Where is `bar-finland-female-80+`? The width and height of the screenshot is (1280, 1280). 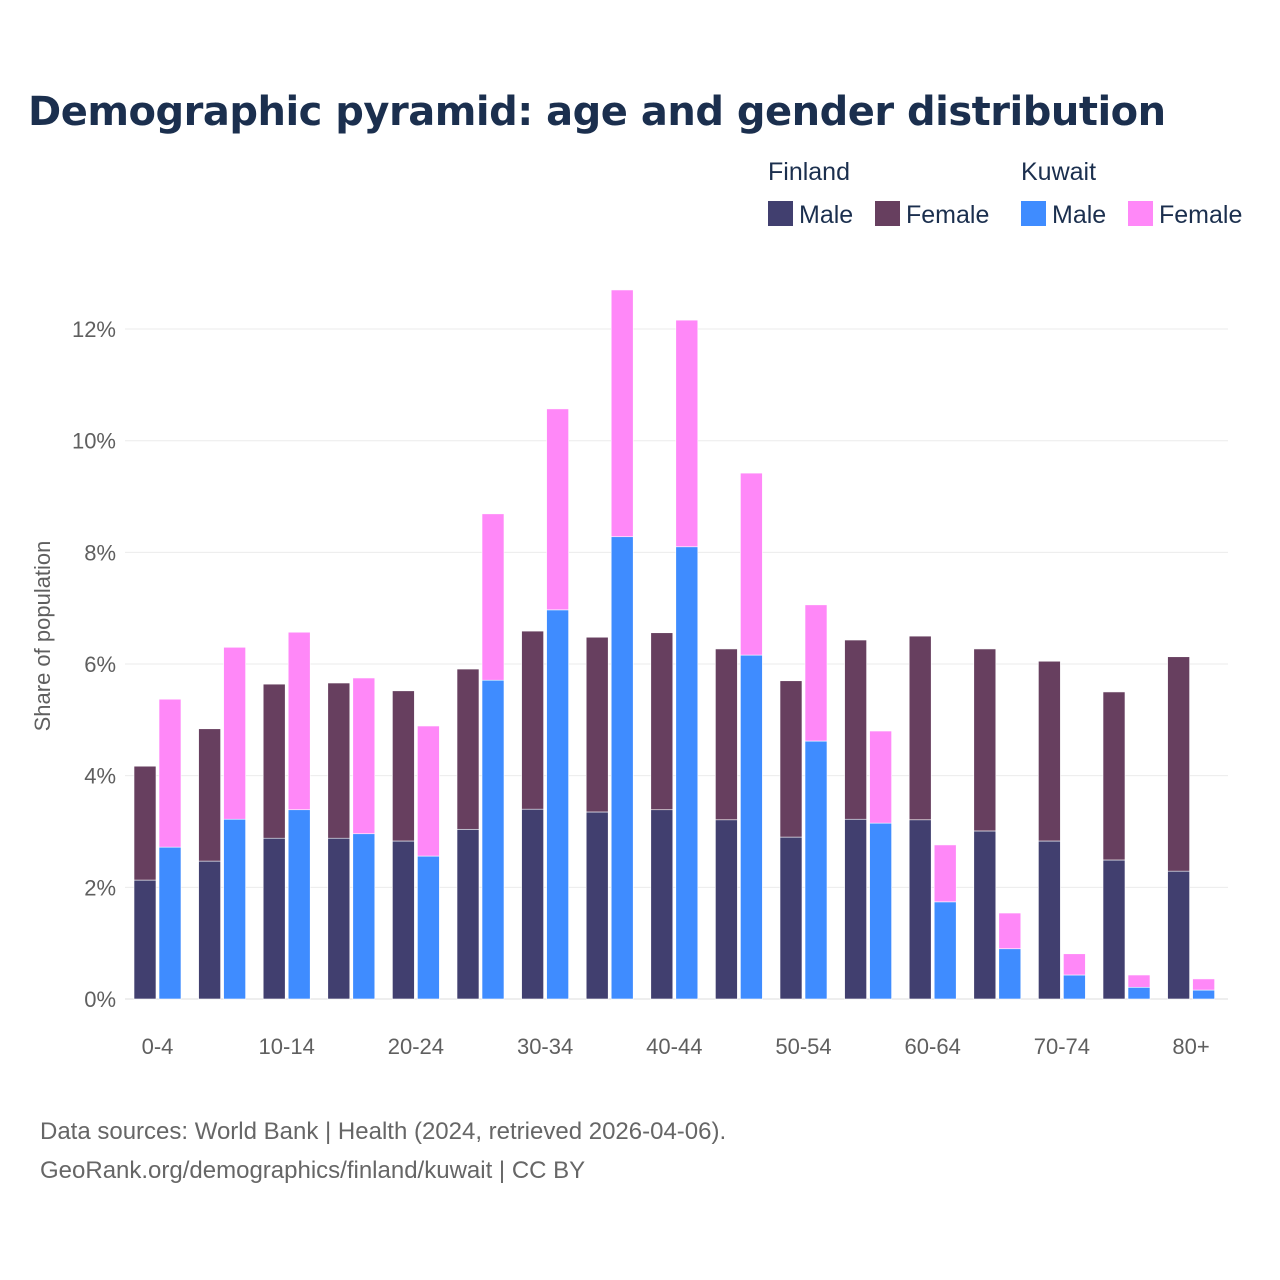 bar-finland-female-80+ is located at coordinates (1178, 764).